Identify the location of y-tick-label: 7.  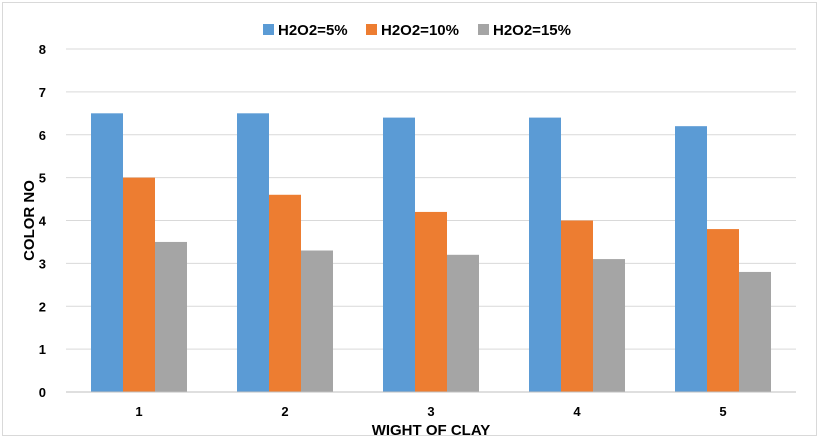
(42, 92).